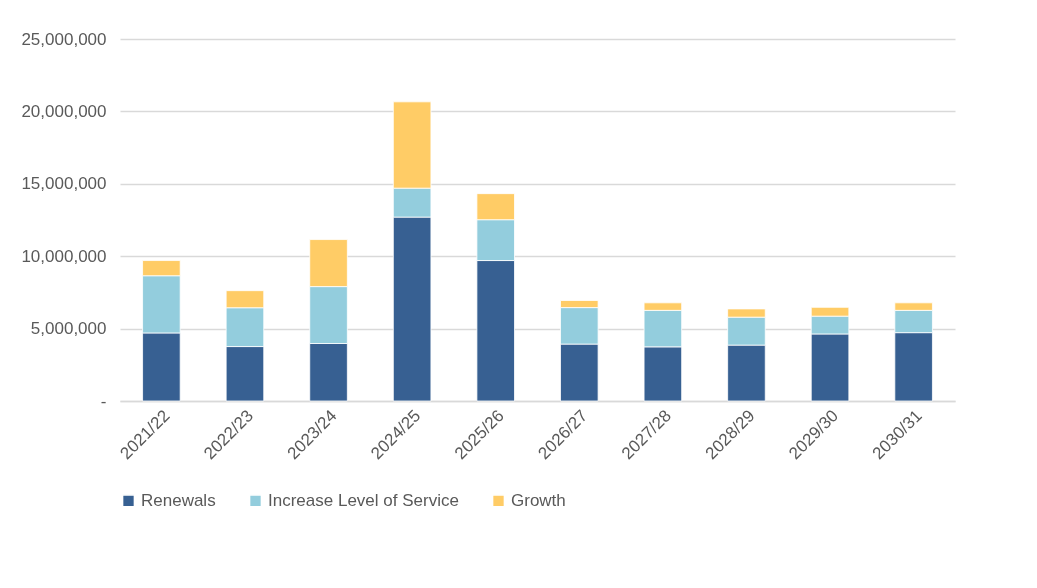  I want to click on y-tick-label: 25,000,000, so click(64, 39).